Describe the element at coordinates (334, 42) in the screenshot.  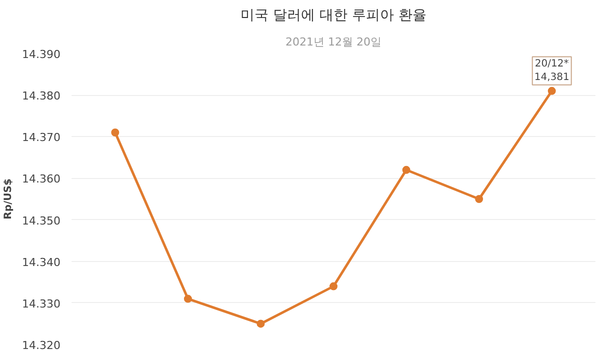
I see `chart-subtitle: 2021년 12월 20일` at that location.